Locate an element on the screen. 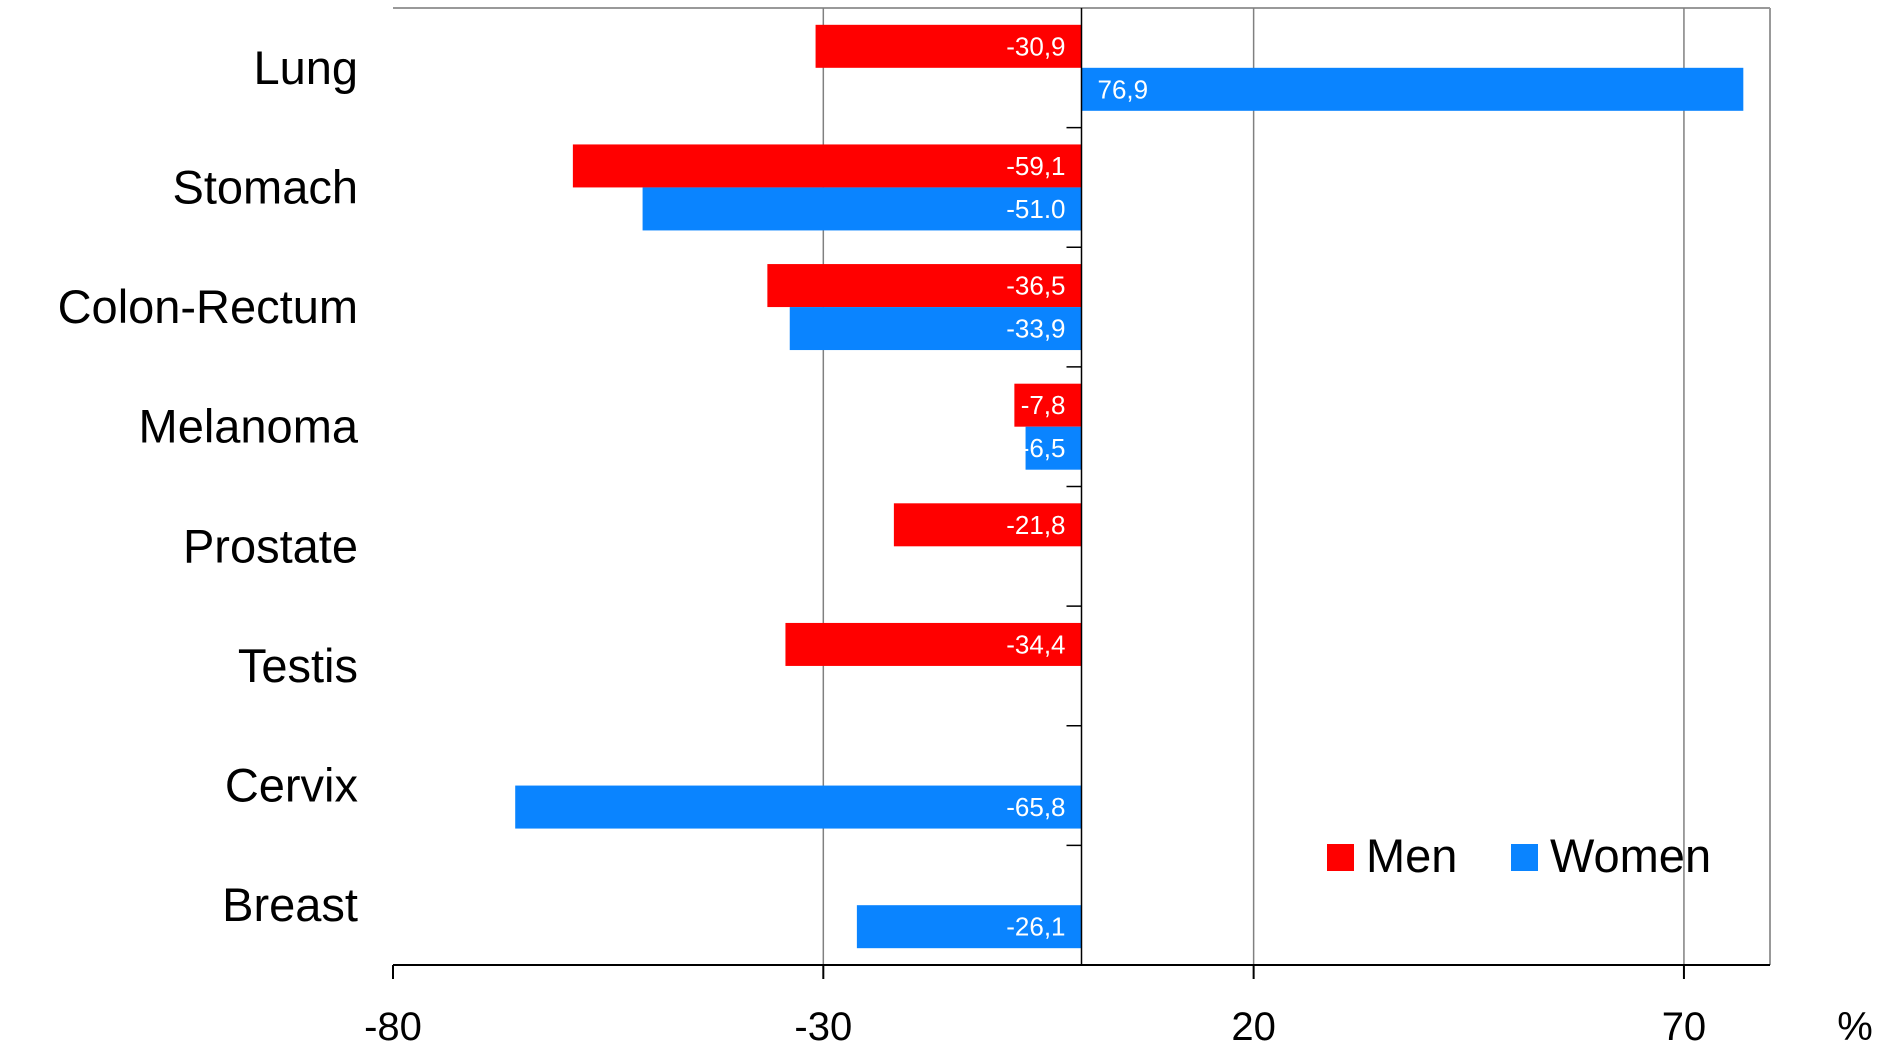 The image size is (1877, 1054). x-tick-labels: -80 -30 20 70% is located at coordinates (1118, 1027).